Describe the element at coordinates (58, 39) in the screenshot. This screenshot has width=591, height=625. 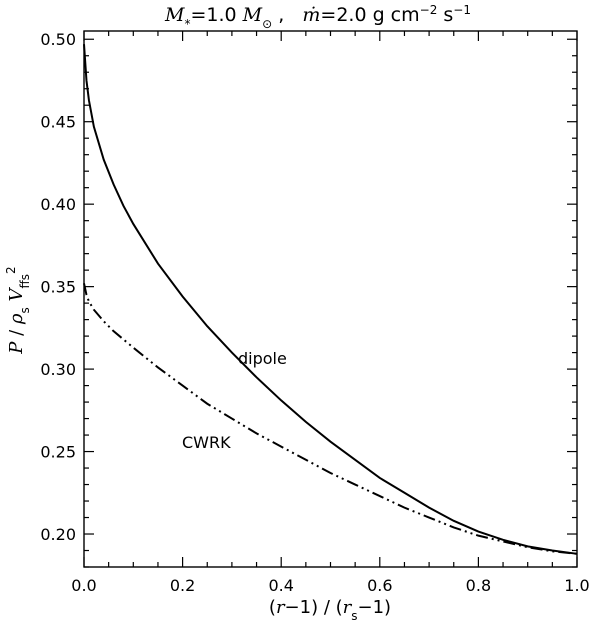
I see `y-tick-label: 0.50` at that location.